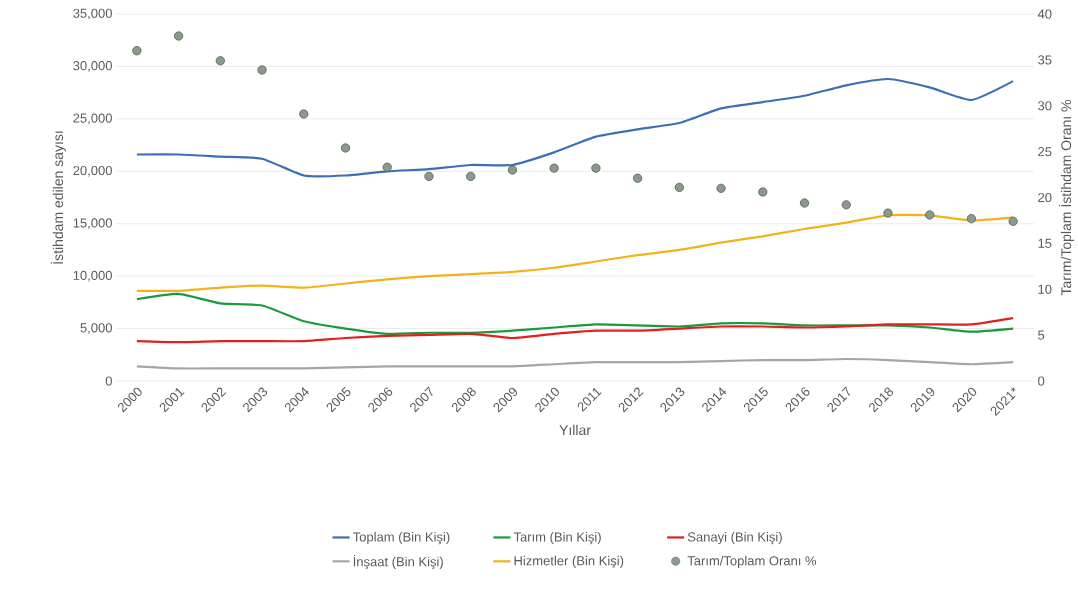 The image size is (1078, 595). Describe the element at coordinates (575, 430) in the screenshot. I see `x-axis-title: Yıllar` at that location.